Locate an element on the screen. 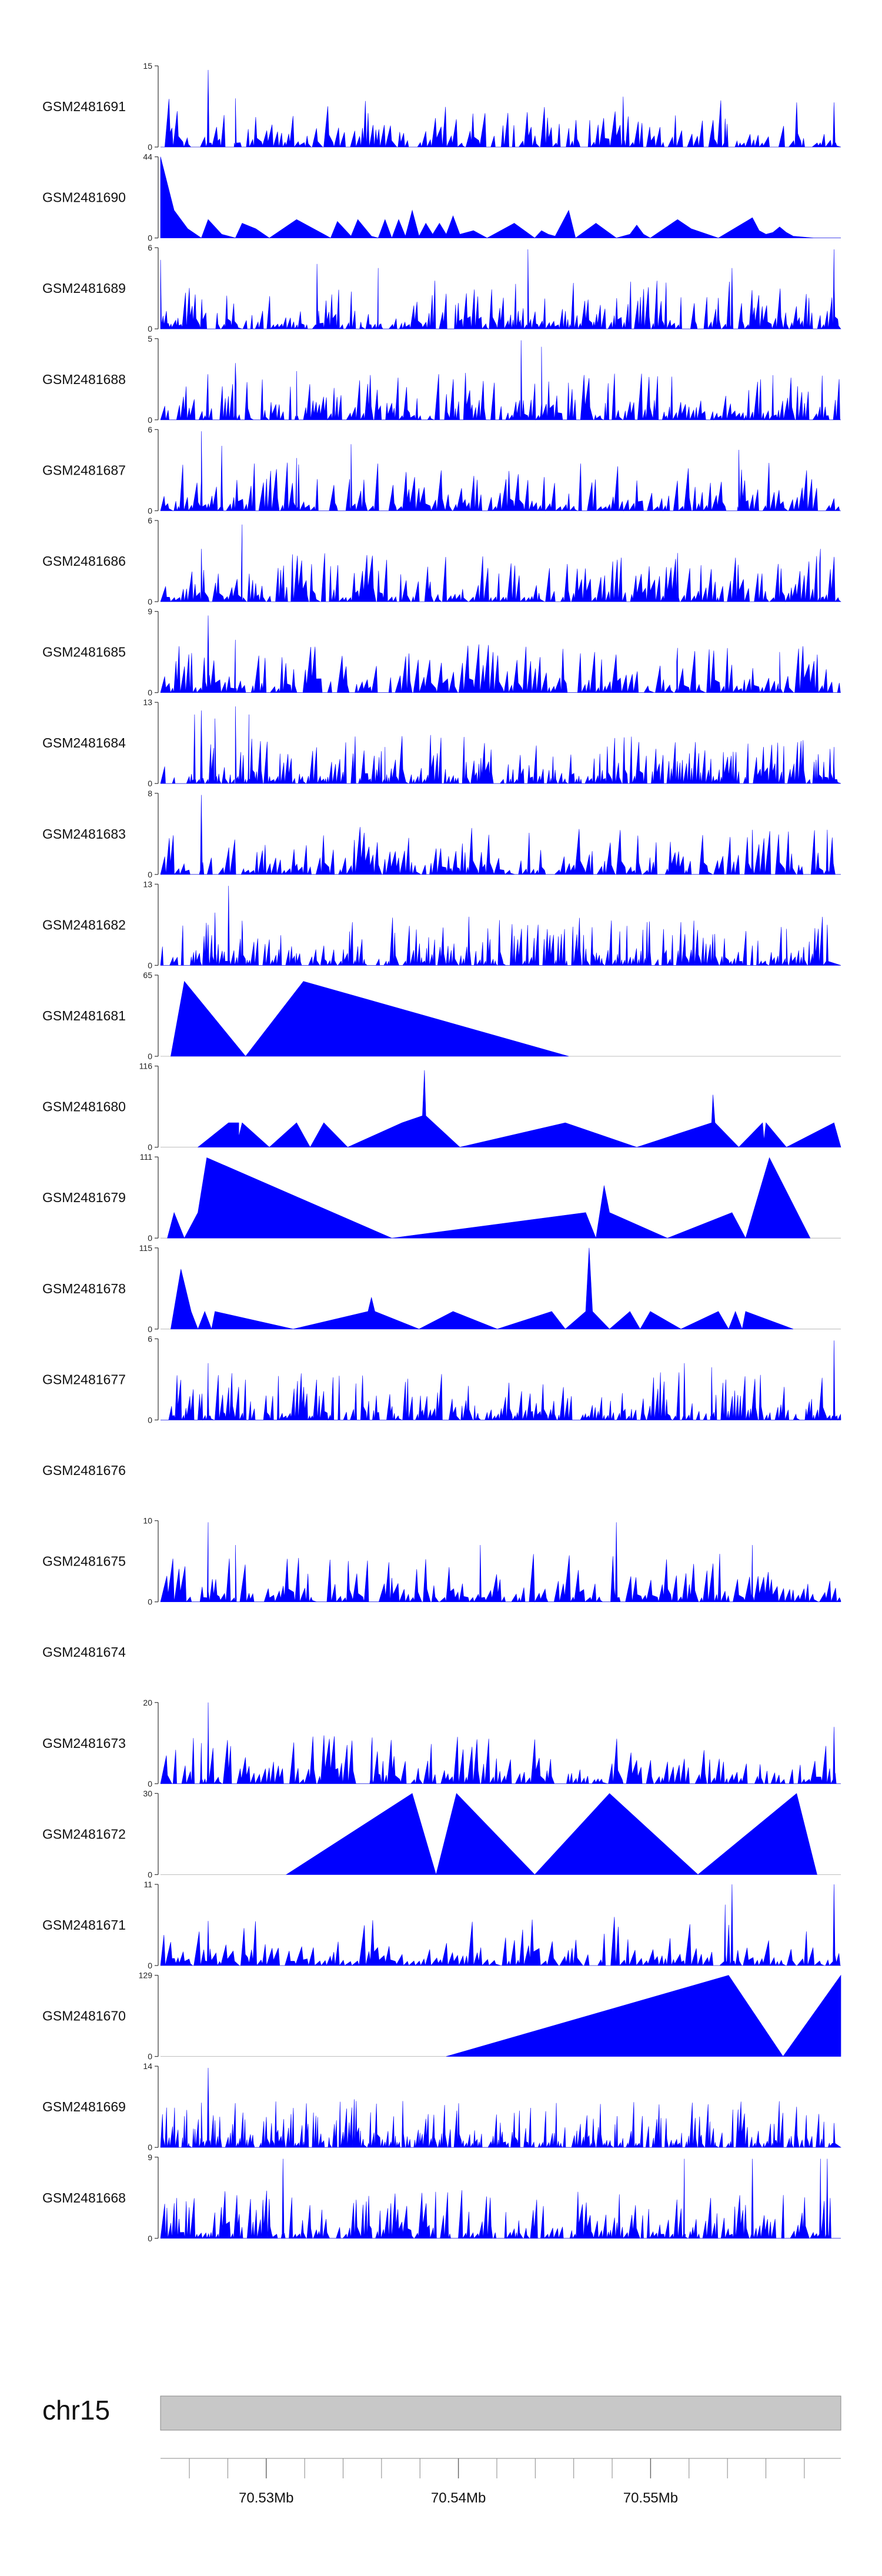 Image resolution: width=882 pixels, height=2576 pixels. track-GSM2481689: GSM2481689 6 0 is located at coordinates (441, 288).